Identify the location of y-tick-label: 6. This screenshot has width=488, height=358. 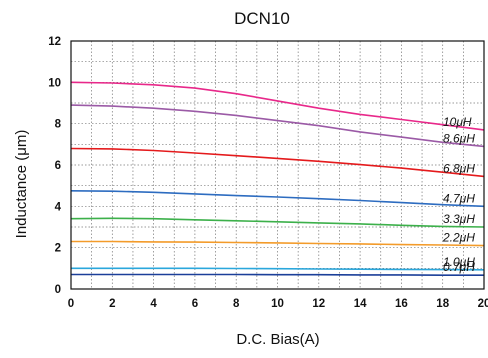
(58, 166).